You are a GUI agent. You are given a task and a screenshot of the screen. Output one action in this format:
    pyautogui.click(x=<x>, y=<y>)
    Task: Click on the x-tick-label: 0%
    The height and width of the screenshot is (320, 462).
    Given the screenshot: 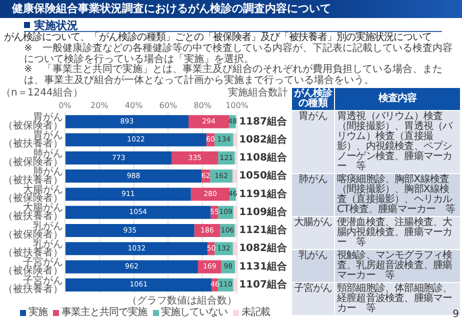 What is the action you would take?
    pyautogui.click(x=65, y=105)
    